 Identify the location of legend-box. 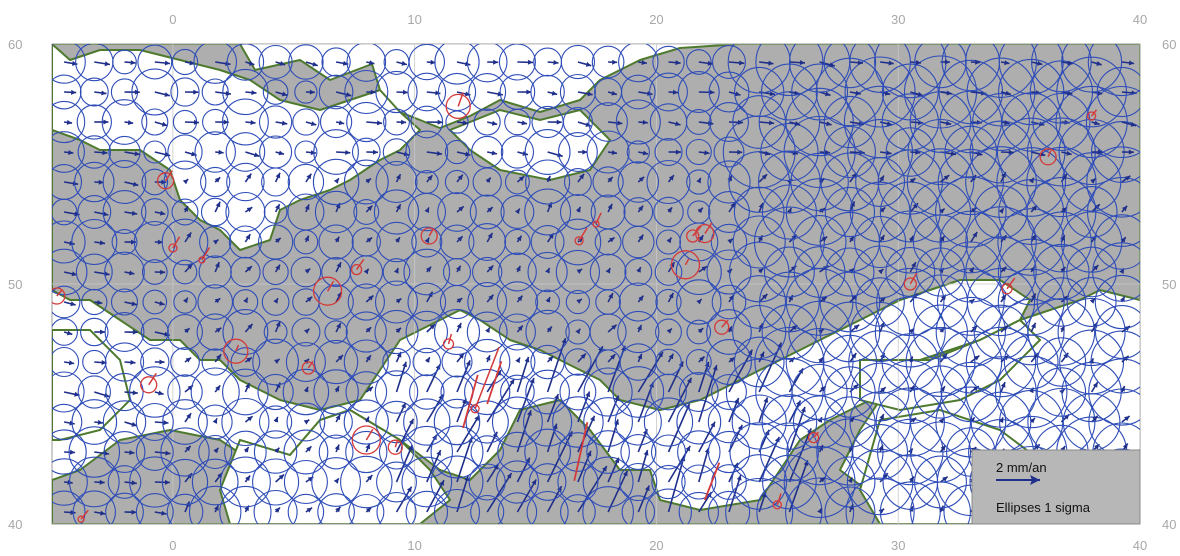
(1056, 487).